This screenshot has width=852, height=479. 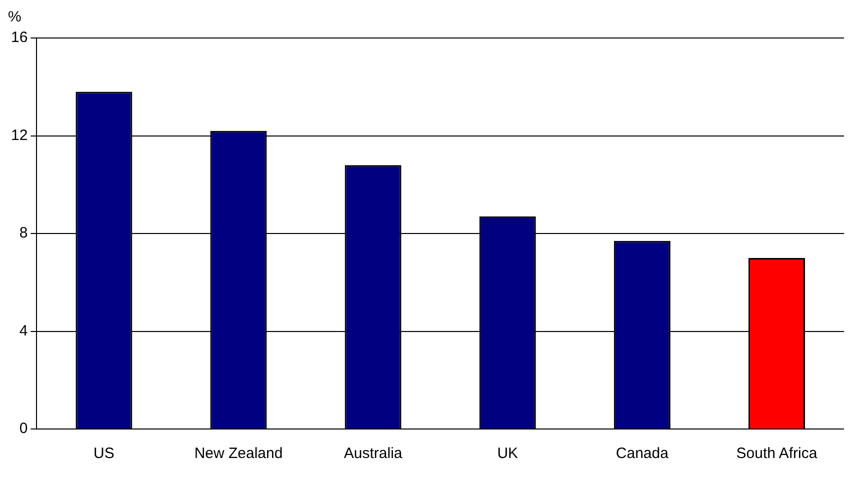 I want to click on y-tick-label: 12, so click(x=19, y=135).